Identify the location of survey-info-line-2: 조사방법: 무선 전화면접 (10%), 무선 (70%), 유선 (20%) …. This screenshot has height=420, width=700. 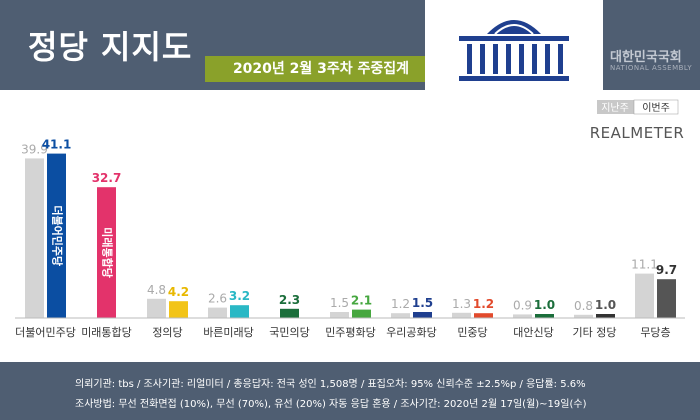
(331, 404).